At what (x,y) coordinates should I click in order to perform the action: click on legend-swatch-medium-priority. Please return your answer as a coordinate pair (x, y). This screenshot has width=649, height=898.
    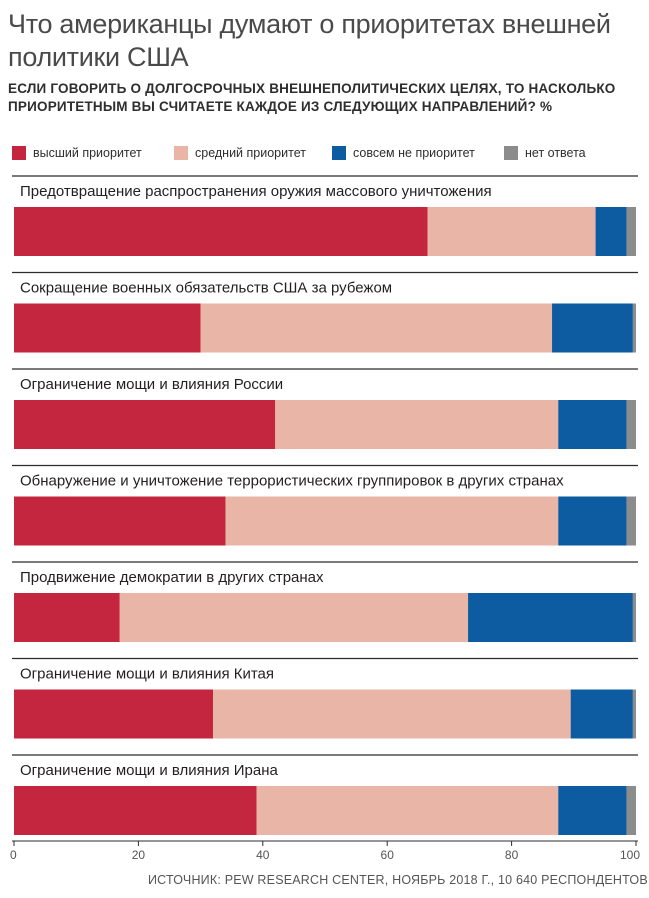
    Looking at the image, I should click on (181, 153).